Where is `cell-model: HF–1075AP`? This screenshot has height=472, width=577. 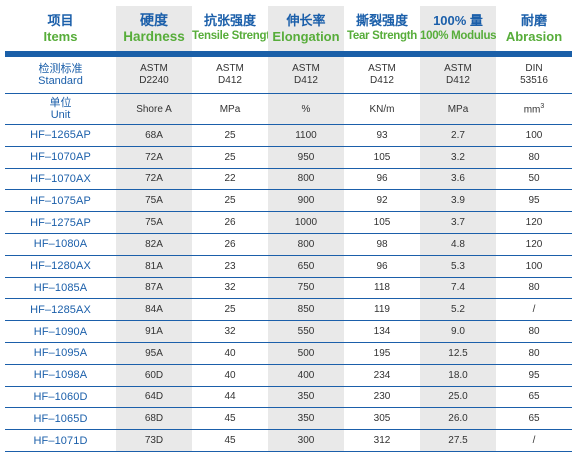
cell-model: HF–1075AP is located at coordinates (60, 201).